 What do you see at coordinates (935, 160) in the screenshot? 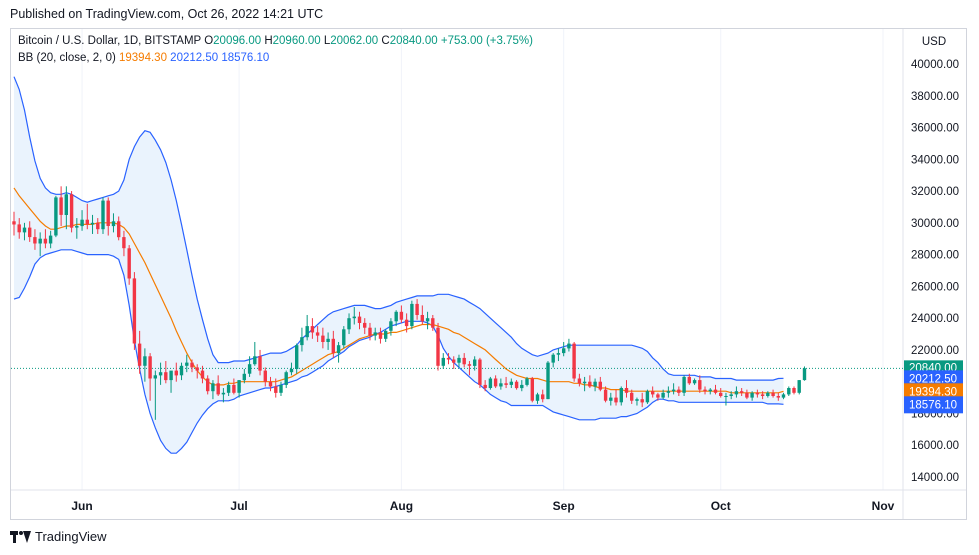
I see `price-tick-label: 34000.00` at bounding box center [935, 160].